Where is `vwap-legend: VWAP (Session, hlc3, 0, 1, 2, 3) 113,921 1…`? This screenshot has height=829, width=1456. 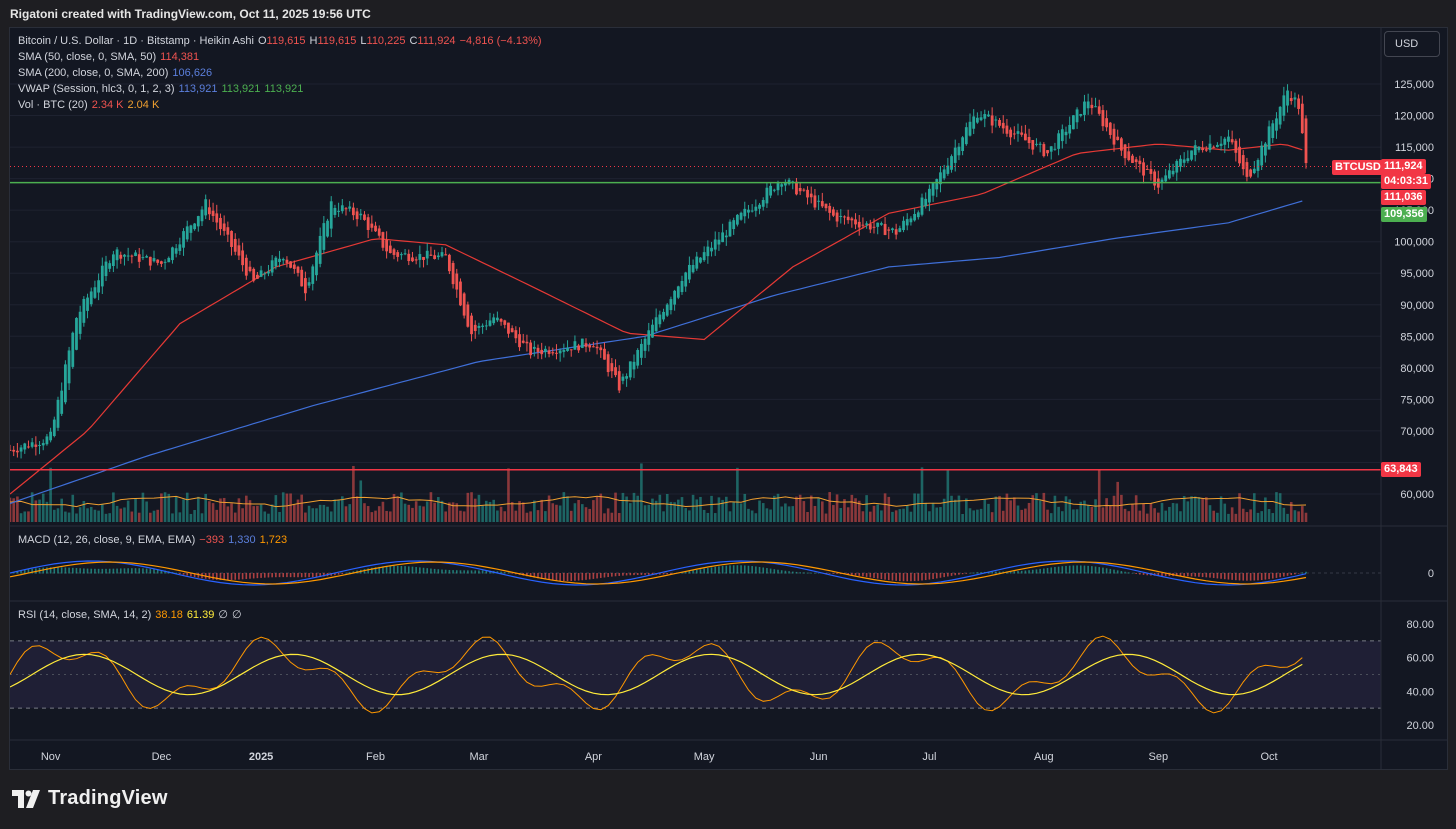 vwap-legend: VWAP (Session, hlc3, 0, 1, 2, 3) 113,921 1… is located at coordinates (161, 89).